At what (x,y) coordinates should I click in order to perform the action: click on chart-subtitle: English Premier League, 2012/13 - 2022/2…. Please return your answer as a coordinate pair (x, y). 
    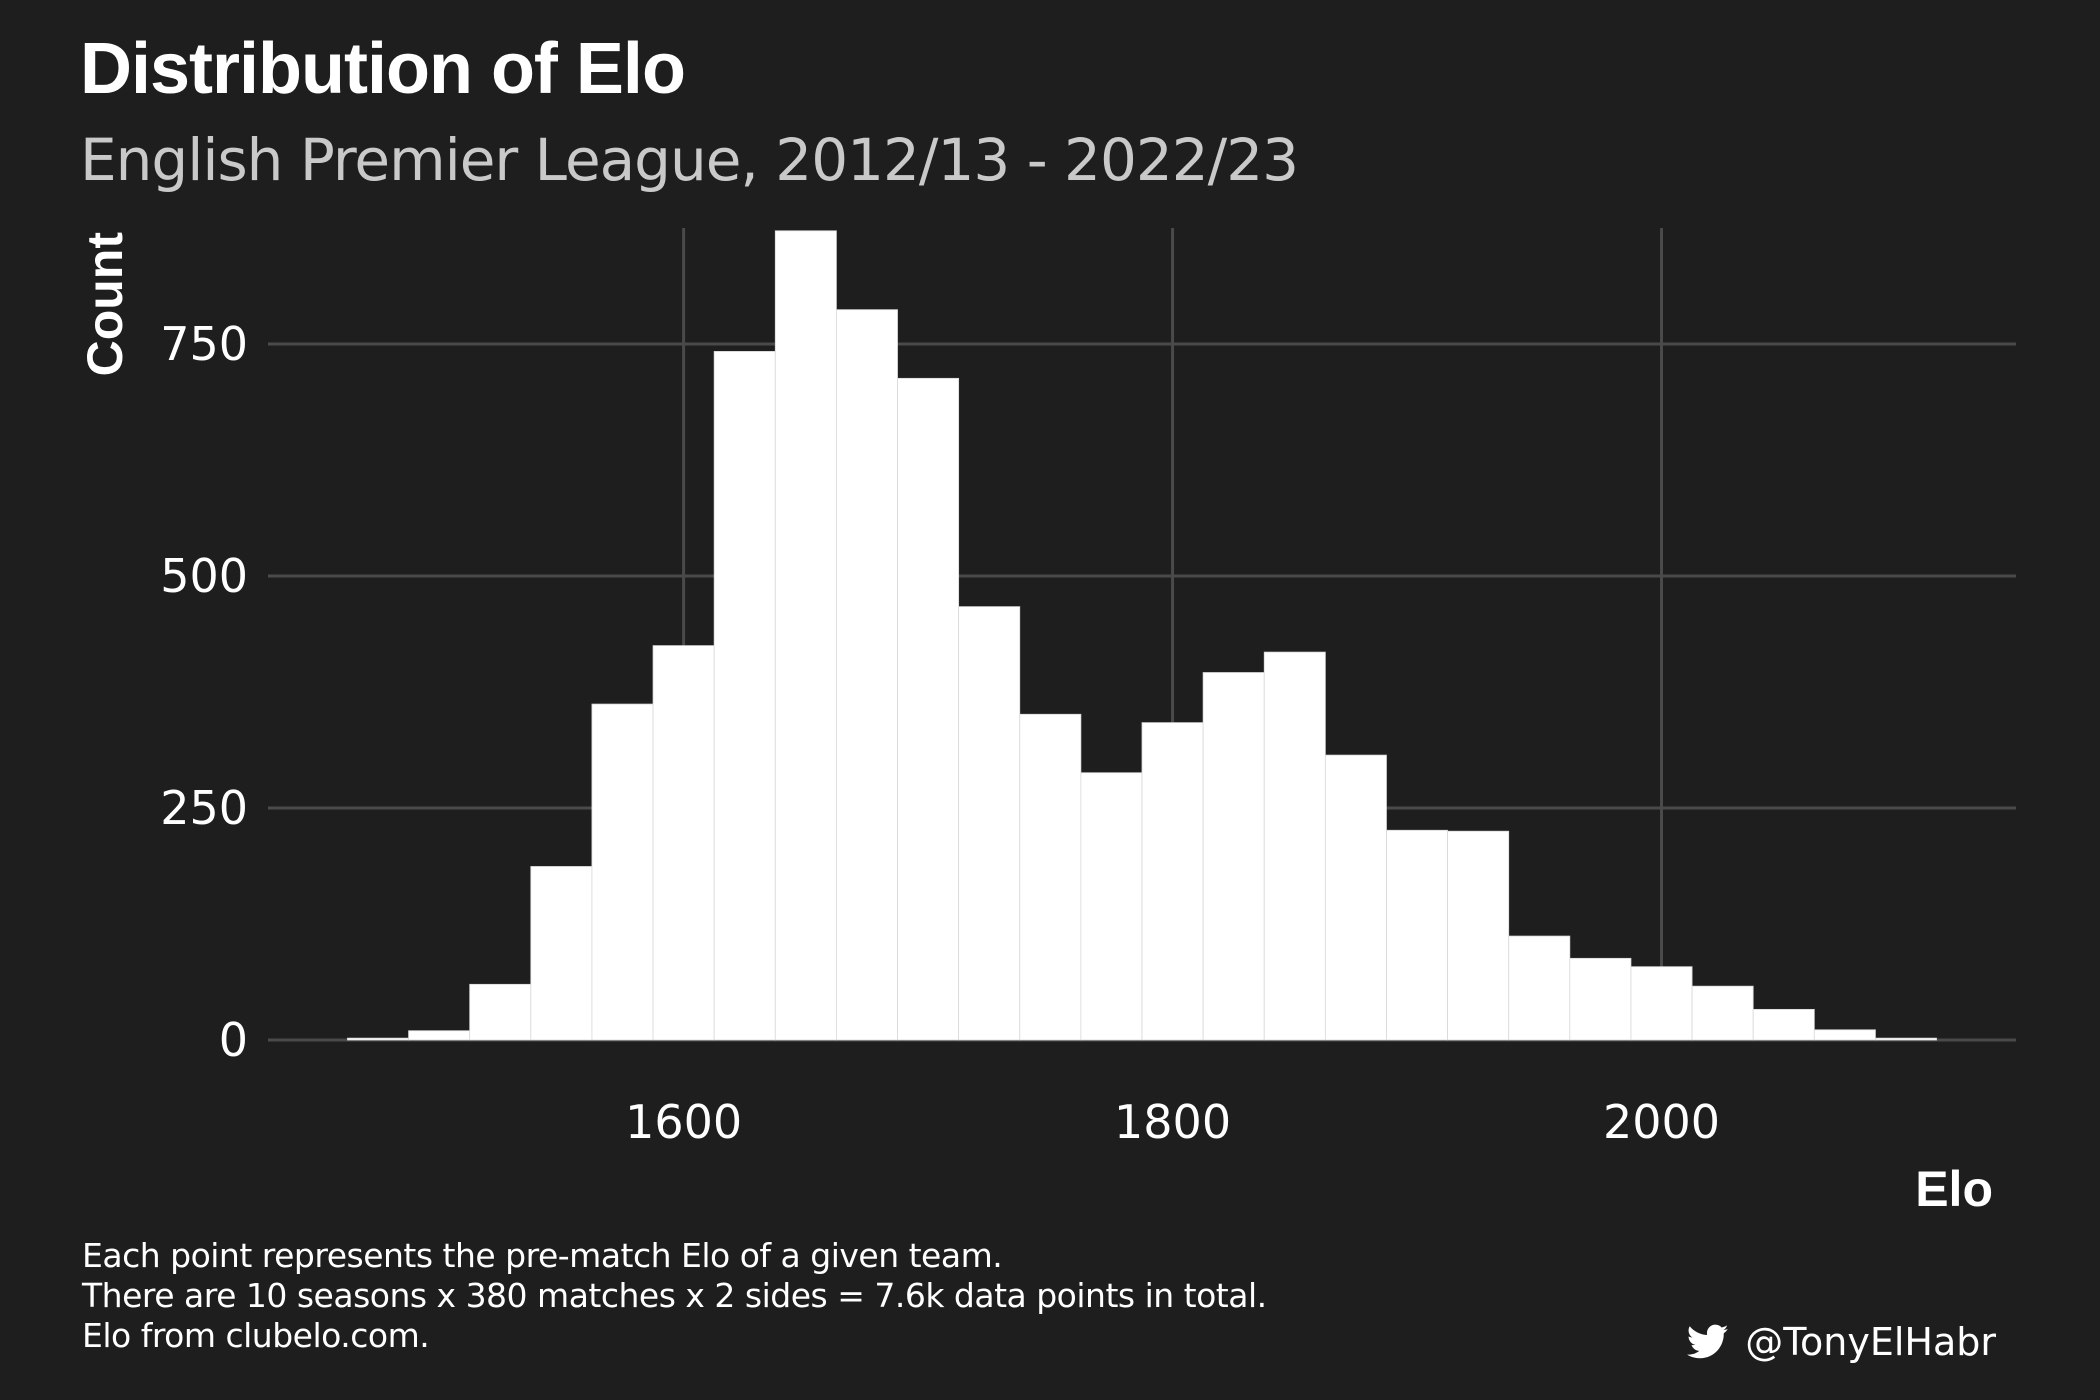
    Looking at the image, I should click on (689, 160).